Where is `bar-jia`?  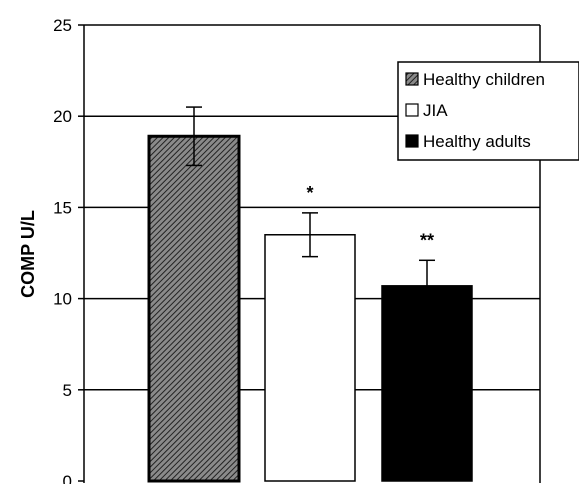 bar-jia is located at coordinates (310, 358).